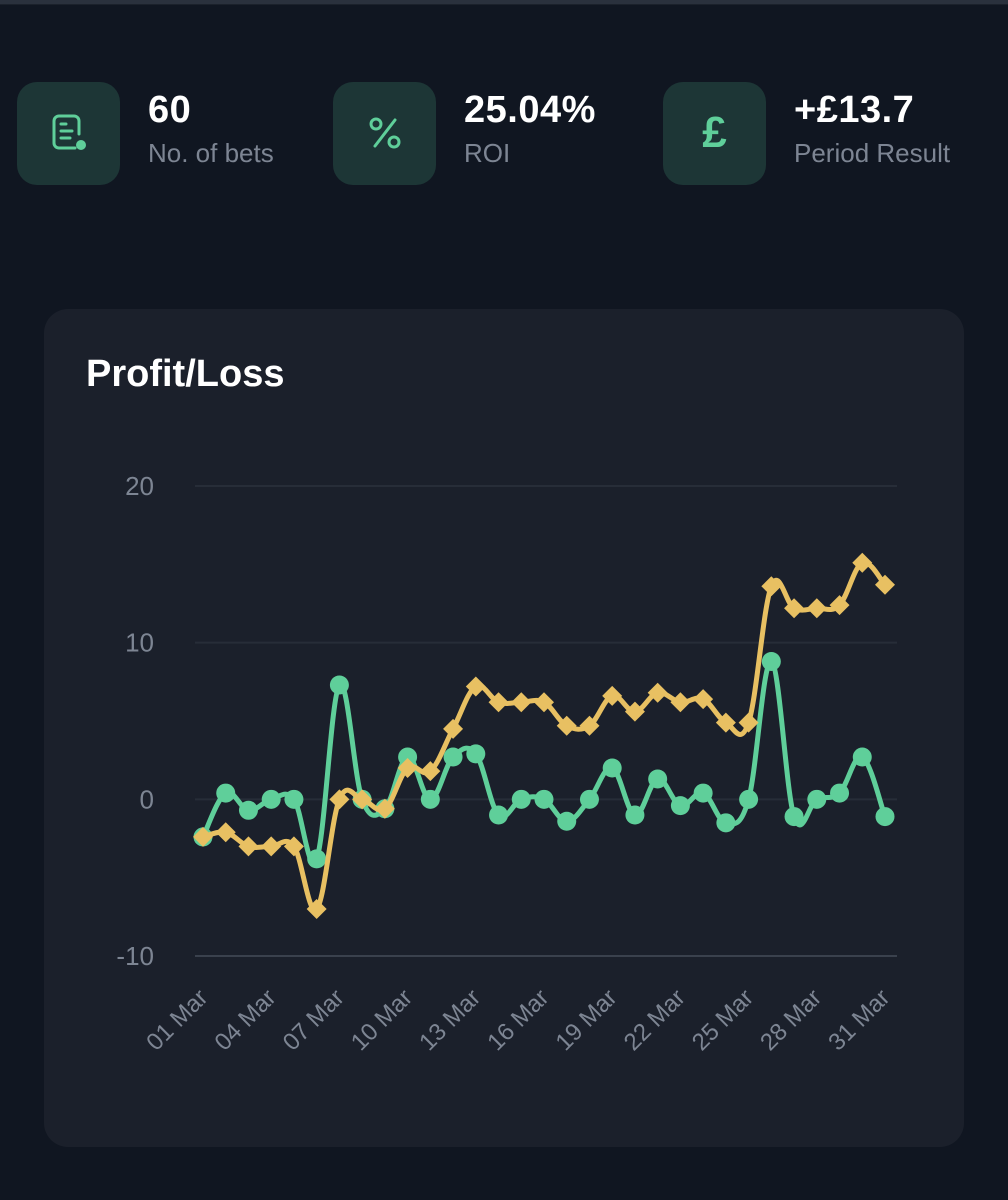 The height and width of the screenshot is (1200, 1008). Describe the element at coordinates (859, 1020) in the screenshot. I see `x-tick-label: 31 Mar` at that location.